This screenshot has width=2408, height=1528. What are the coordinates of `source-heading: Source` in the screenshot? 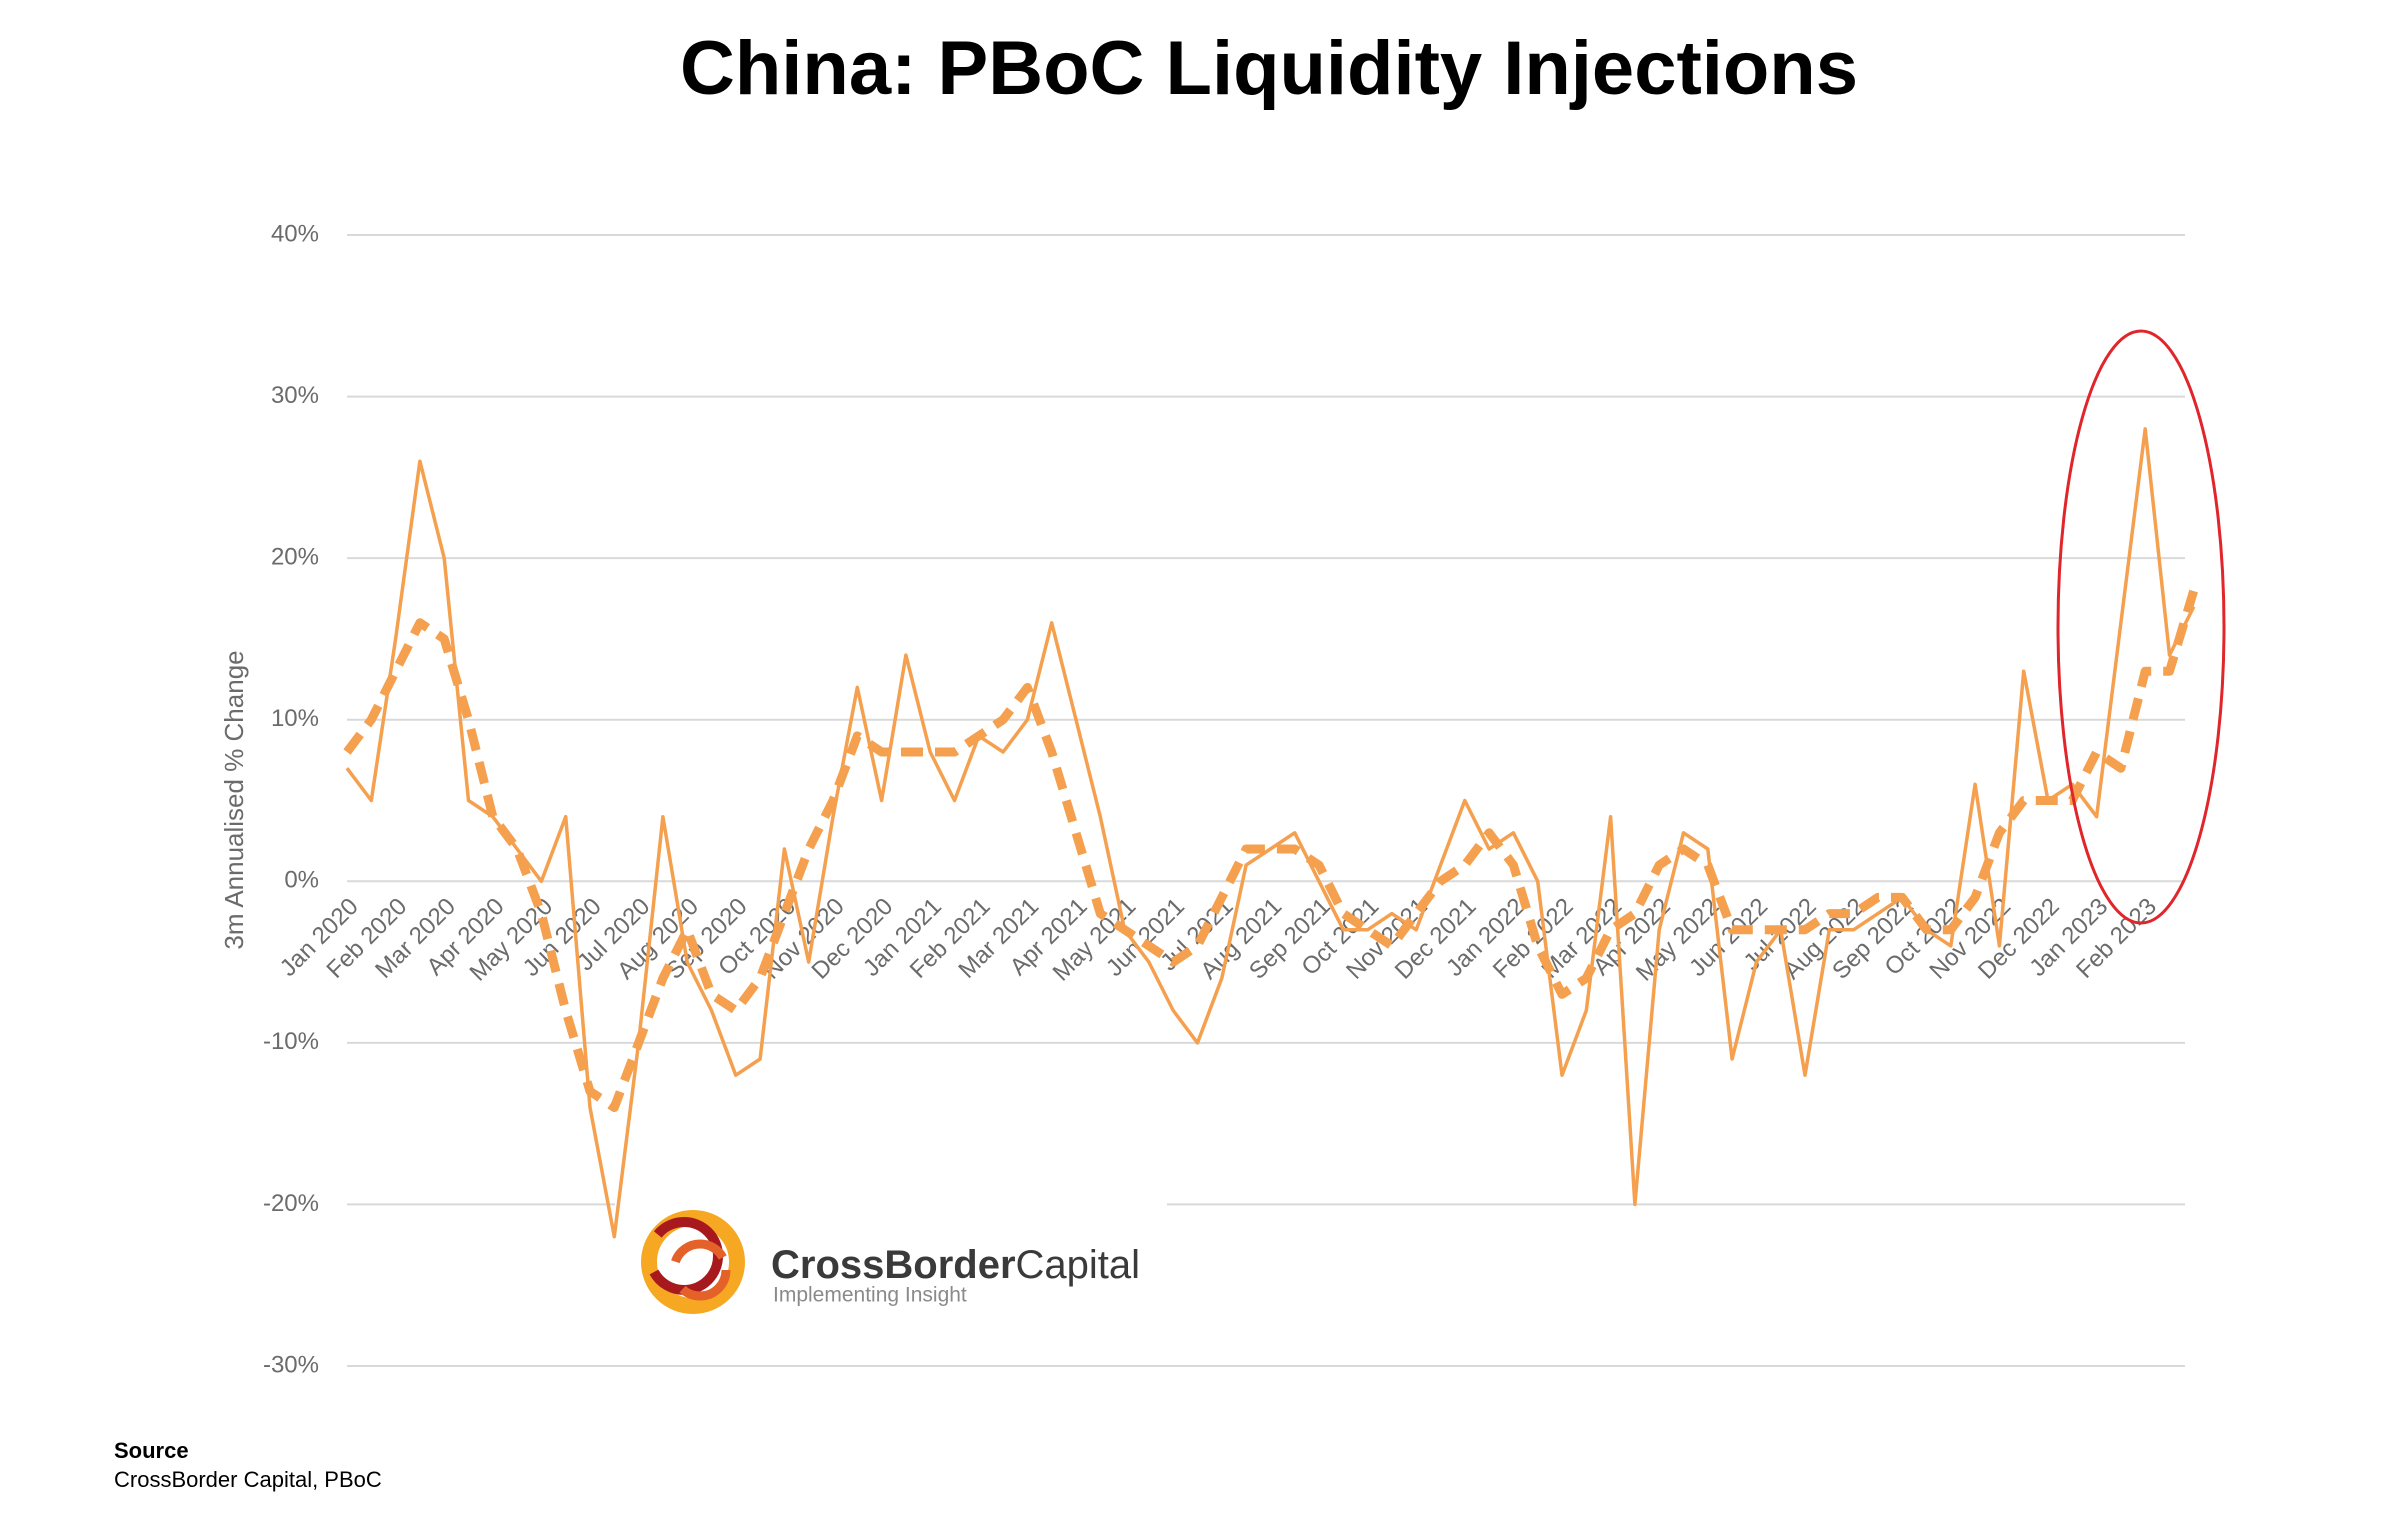 It's located at (151, 1450).